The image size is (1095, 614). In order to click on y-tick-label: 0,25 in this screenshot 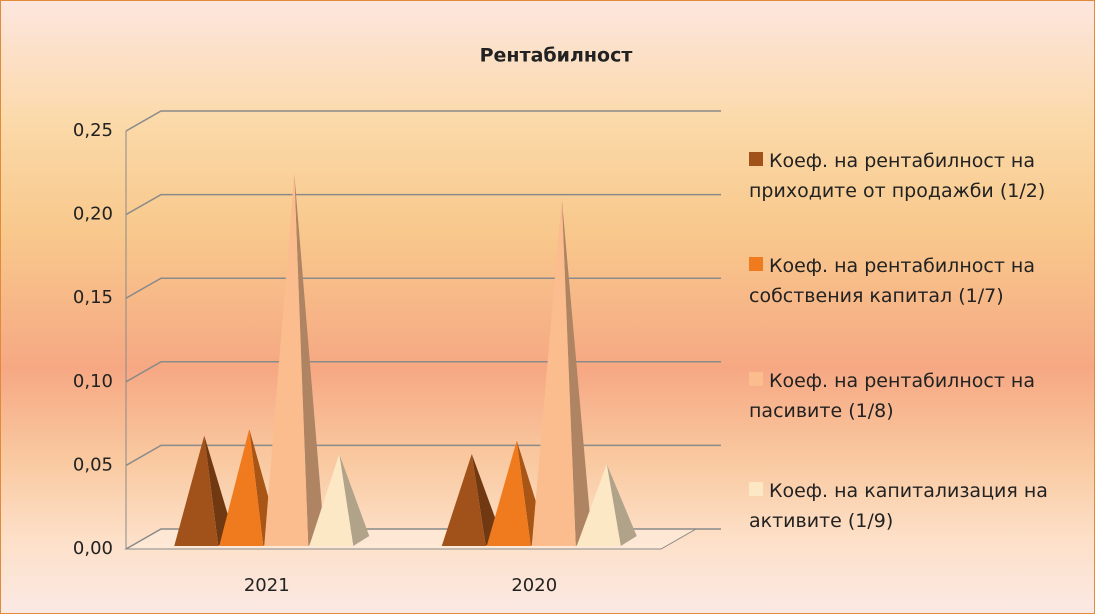, I will do `click(93, 130)`.